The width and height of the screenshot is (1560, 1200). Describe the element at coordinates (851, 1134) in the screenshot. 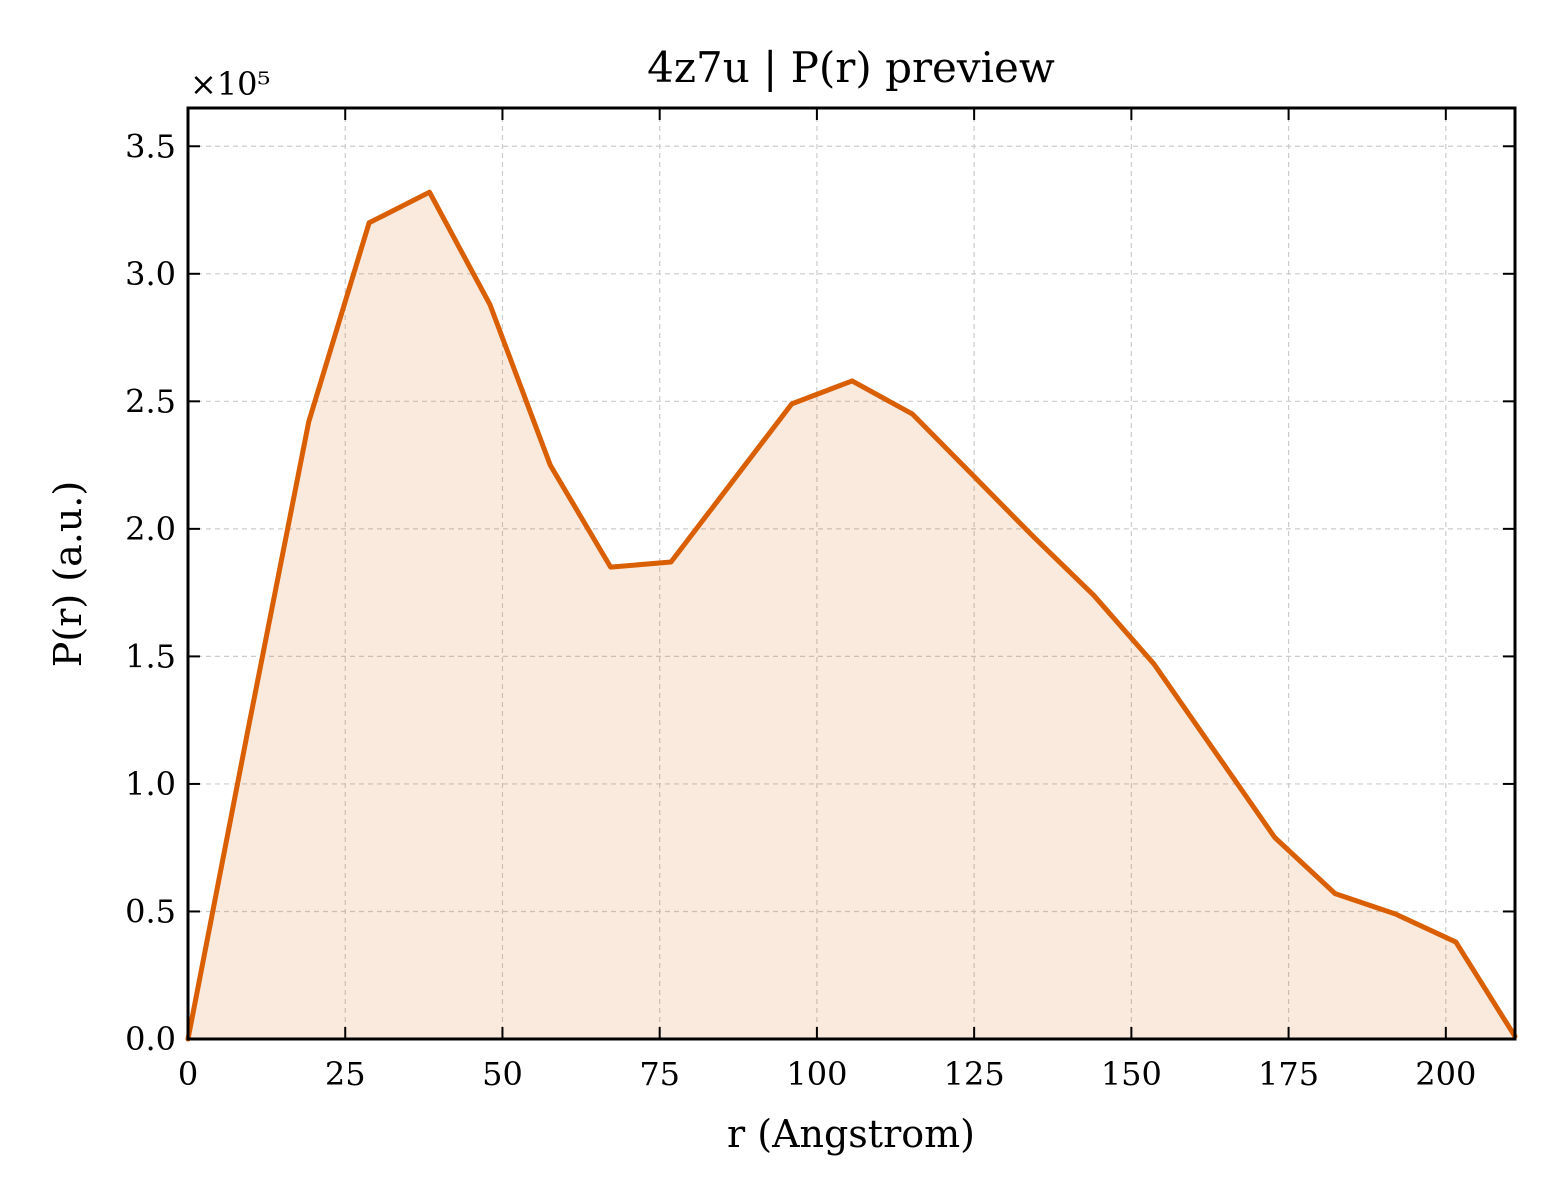

I see `x-axis-label: r (Angstrom)` at that location.